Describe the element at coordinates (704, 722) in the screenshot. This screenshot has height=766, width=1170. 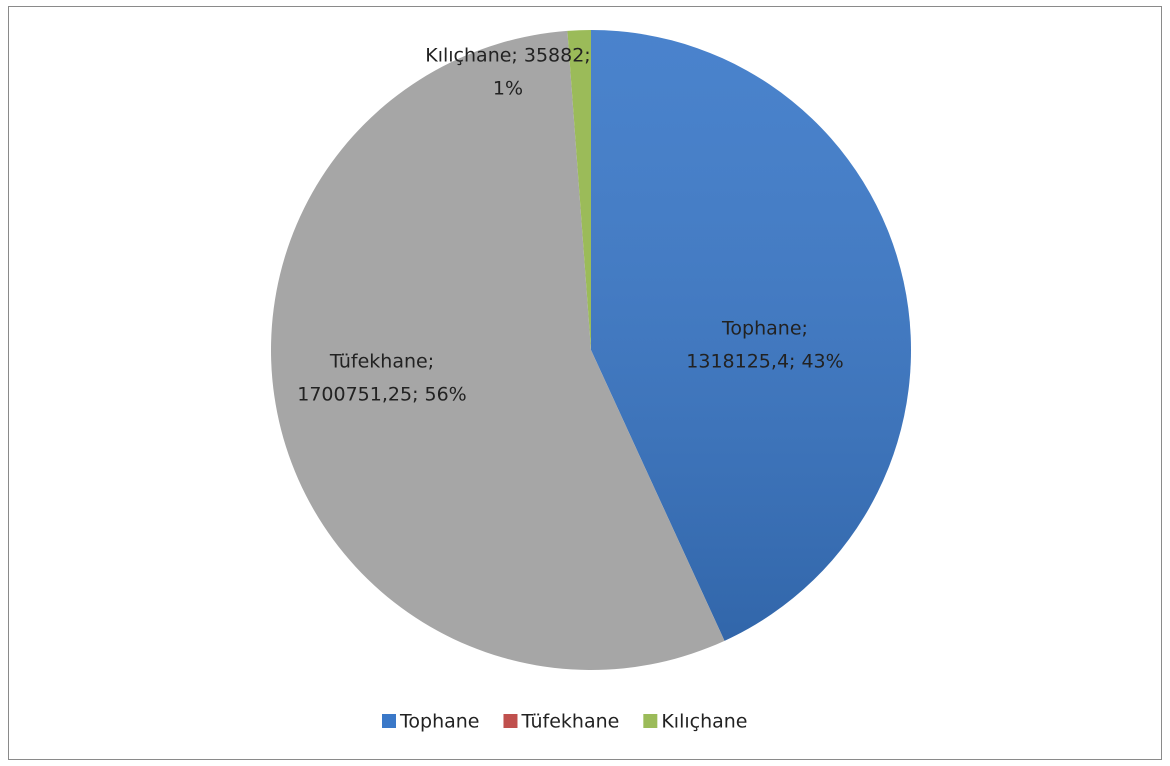
I see `legend-label: Kılıçhane` at that location.